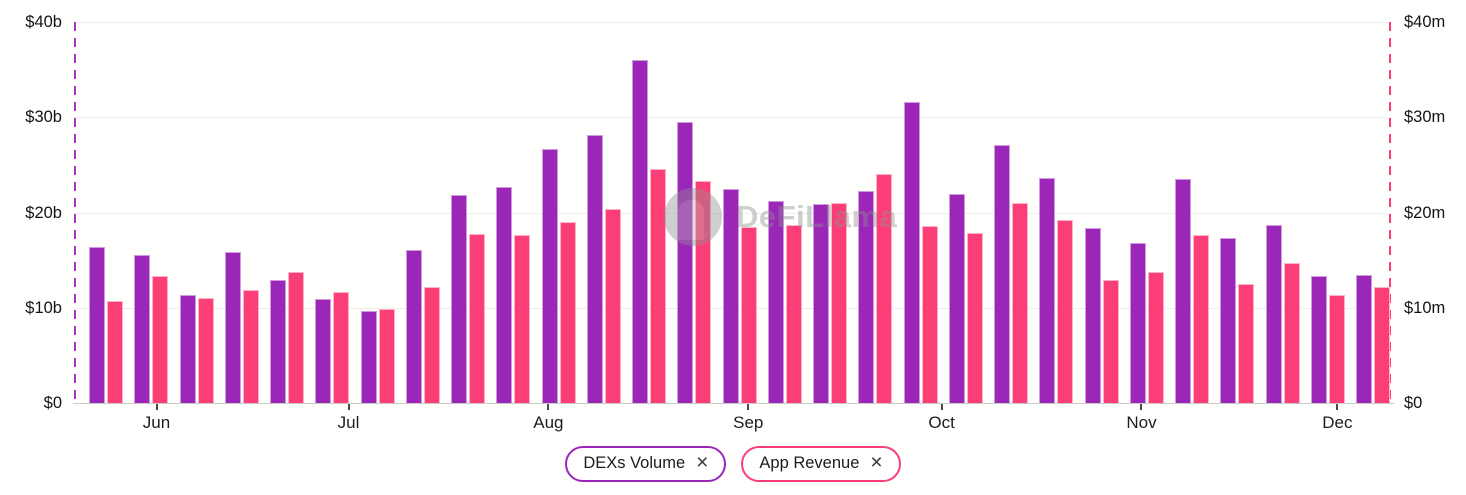 Image resolution: width=1466 pixels, height=495 pixels. I want to click on y-axis-right-tick-label: $30m, so click(1425, 117).